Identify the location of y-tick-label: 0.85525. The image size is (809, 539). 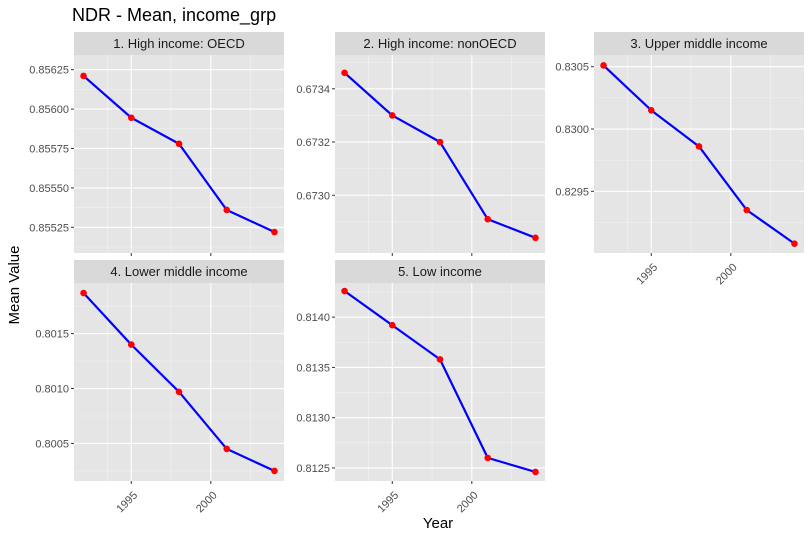
(49, 228).